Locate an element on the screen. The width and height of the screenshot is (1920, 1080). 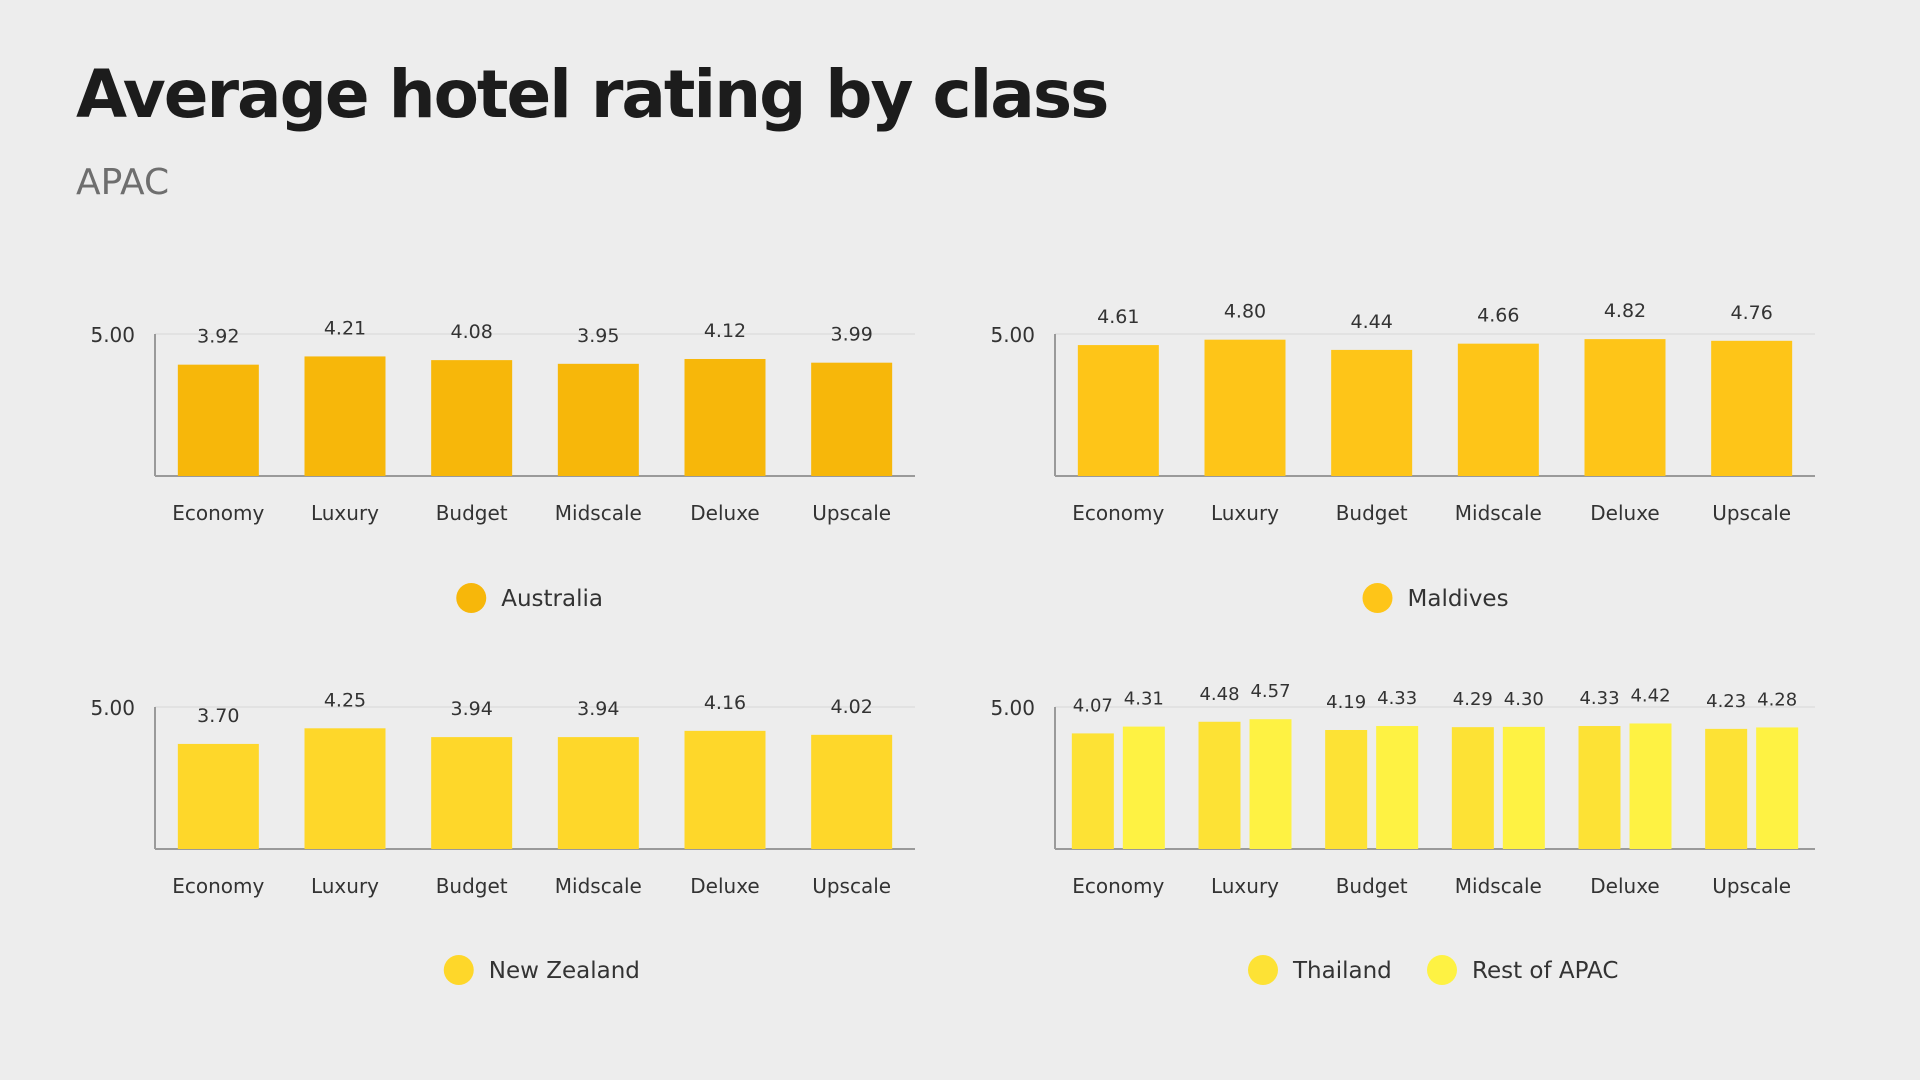
data-label: 4.02 is located at coordinates (852, 707).